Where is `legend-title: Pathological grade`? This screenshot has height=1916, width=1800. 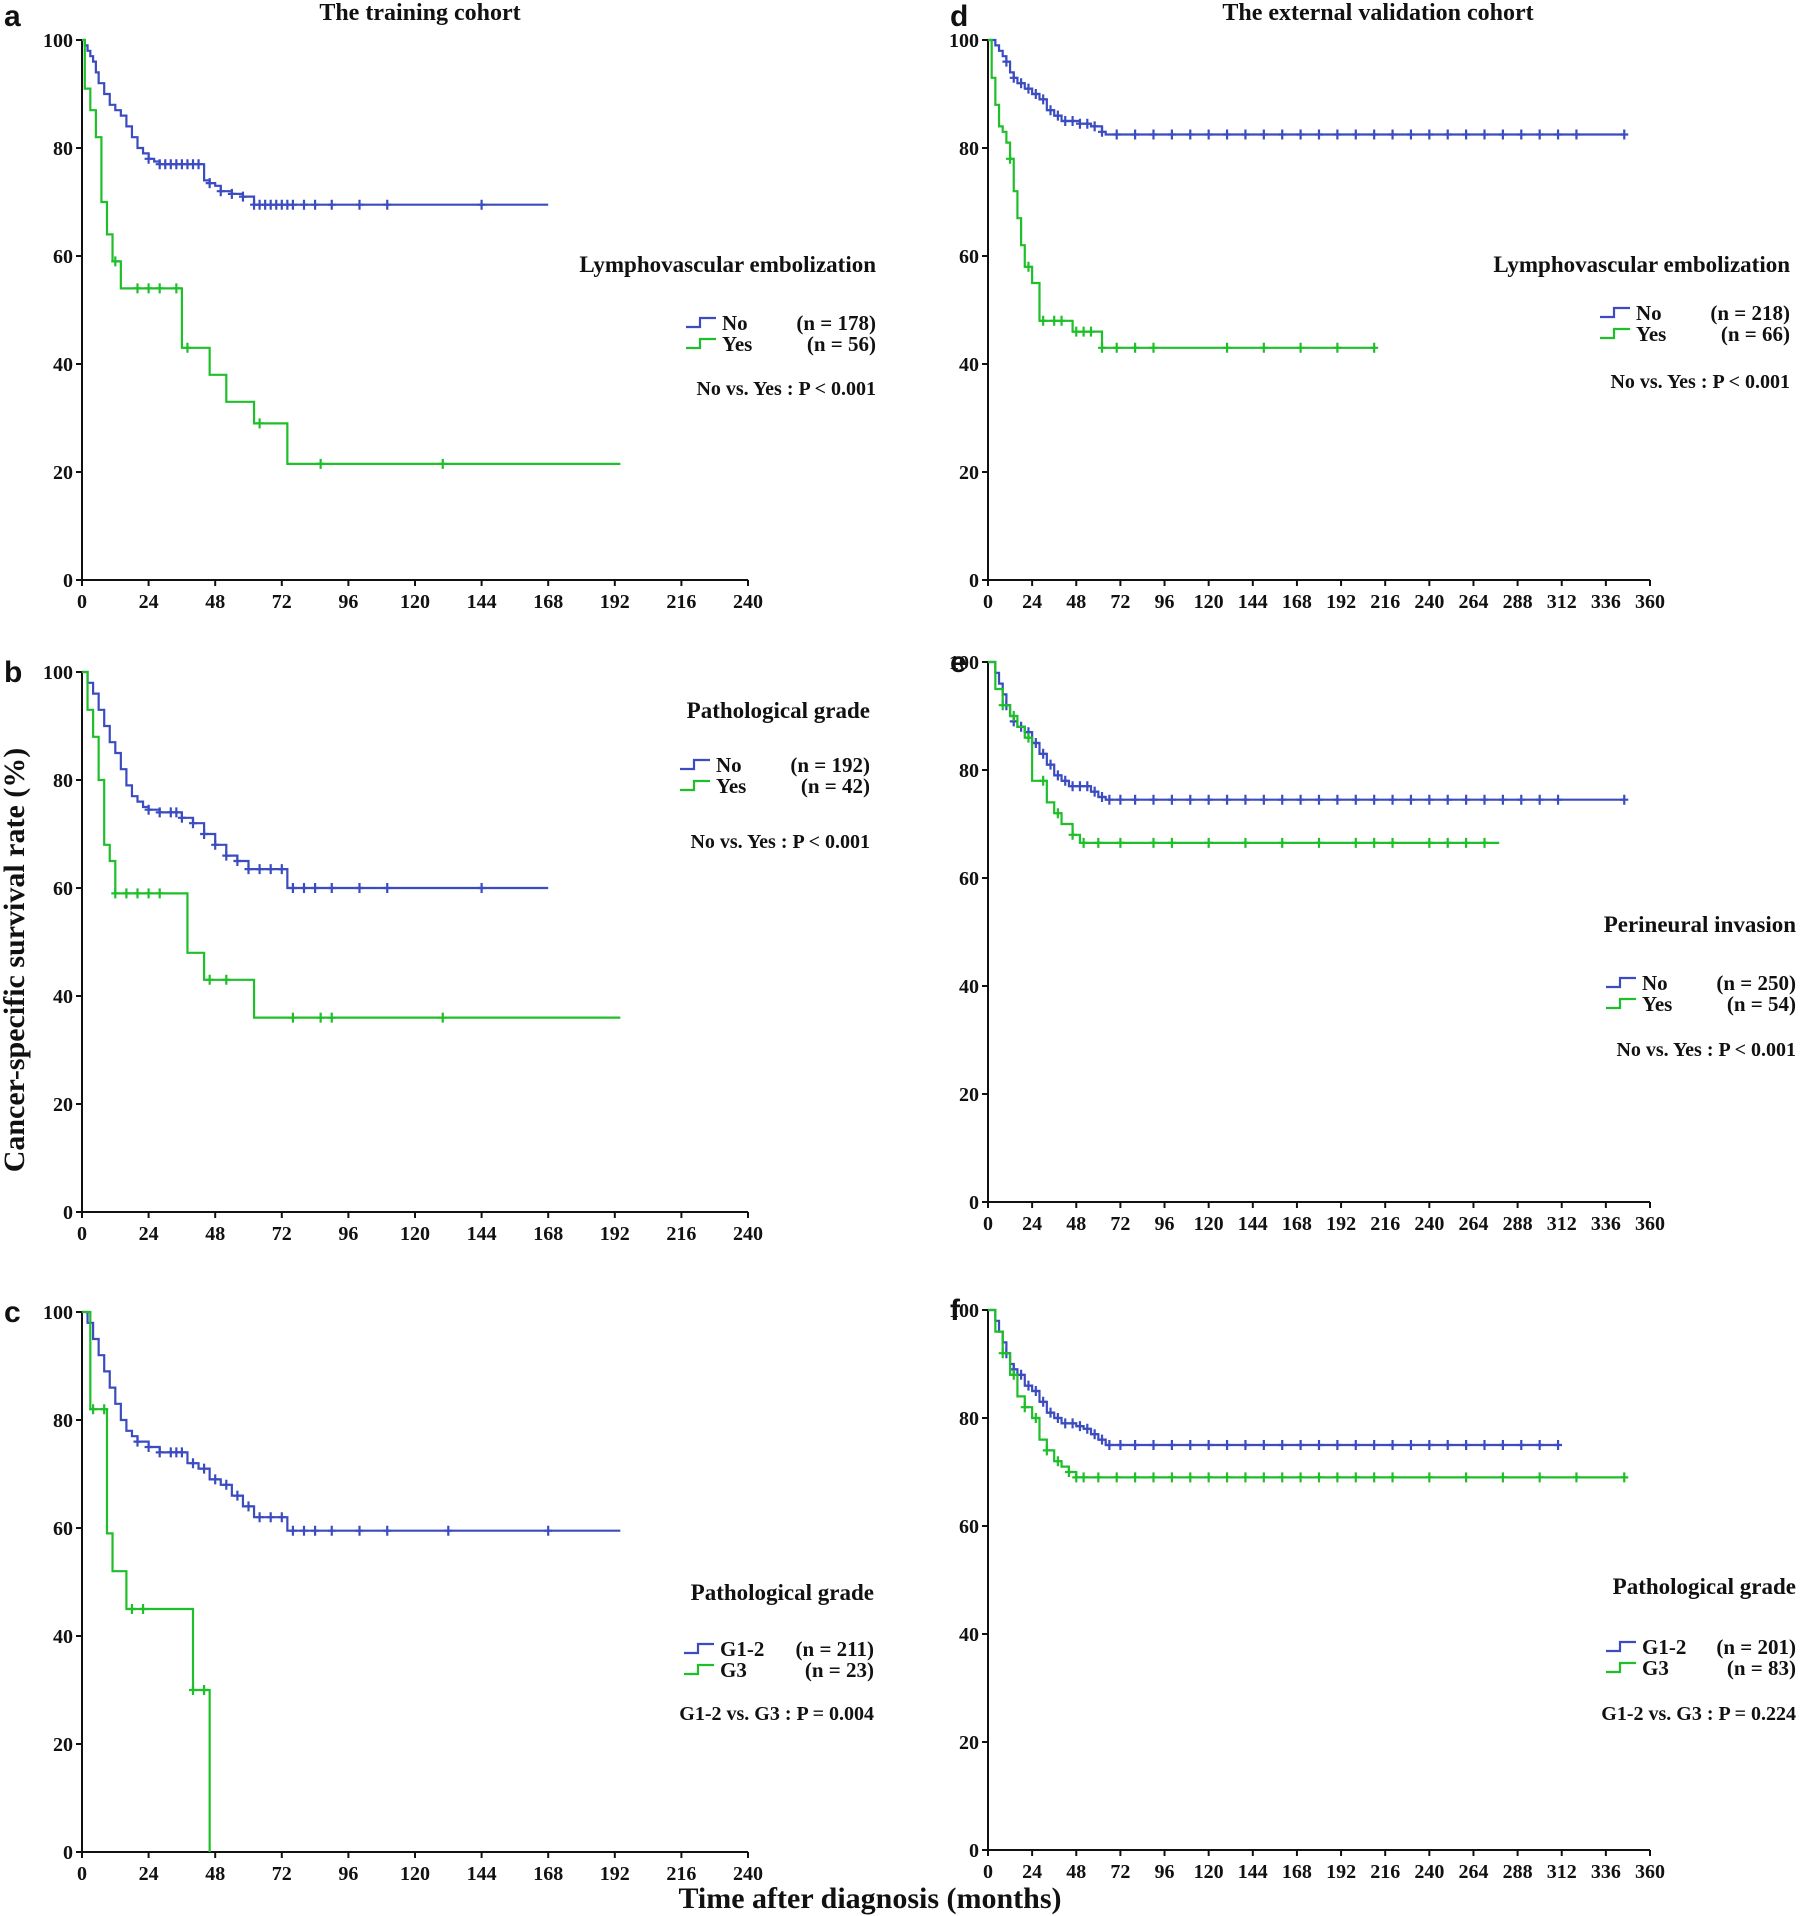
legend-title: Pathological grade is located at coordinates (1704, 1586).